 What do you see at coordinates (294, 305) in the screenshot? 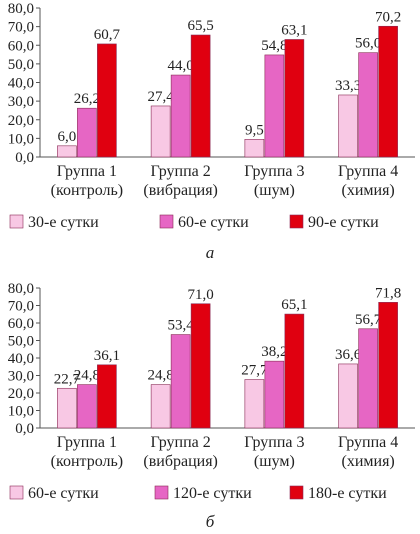
I see `data-label: 65,1` at bounding box center [294, 305].